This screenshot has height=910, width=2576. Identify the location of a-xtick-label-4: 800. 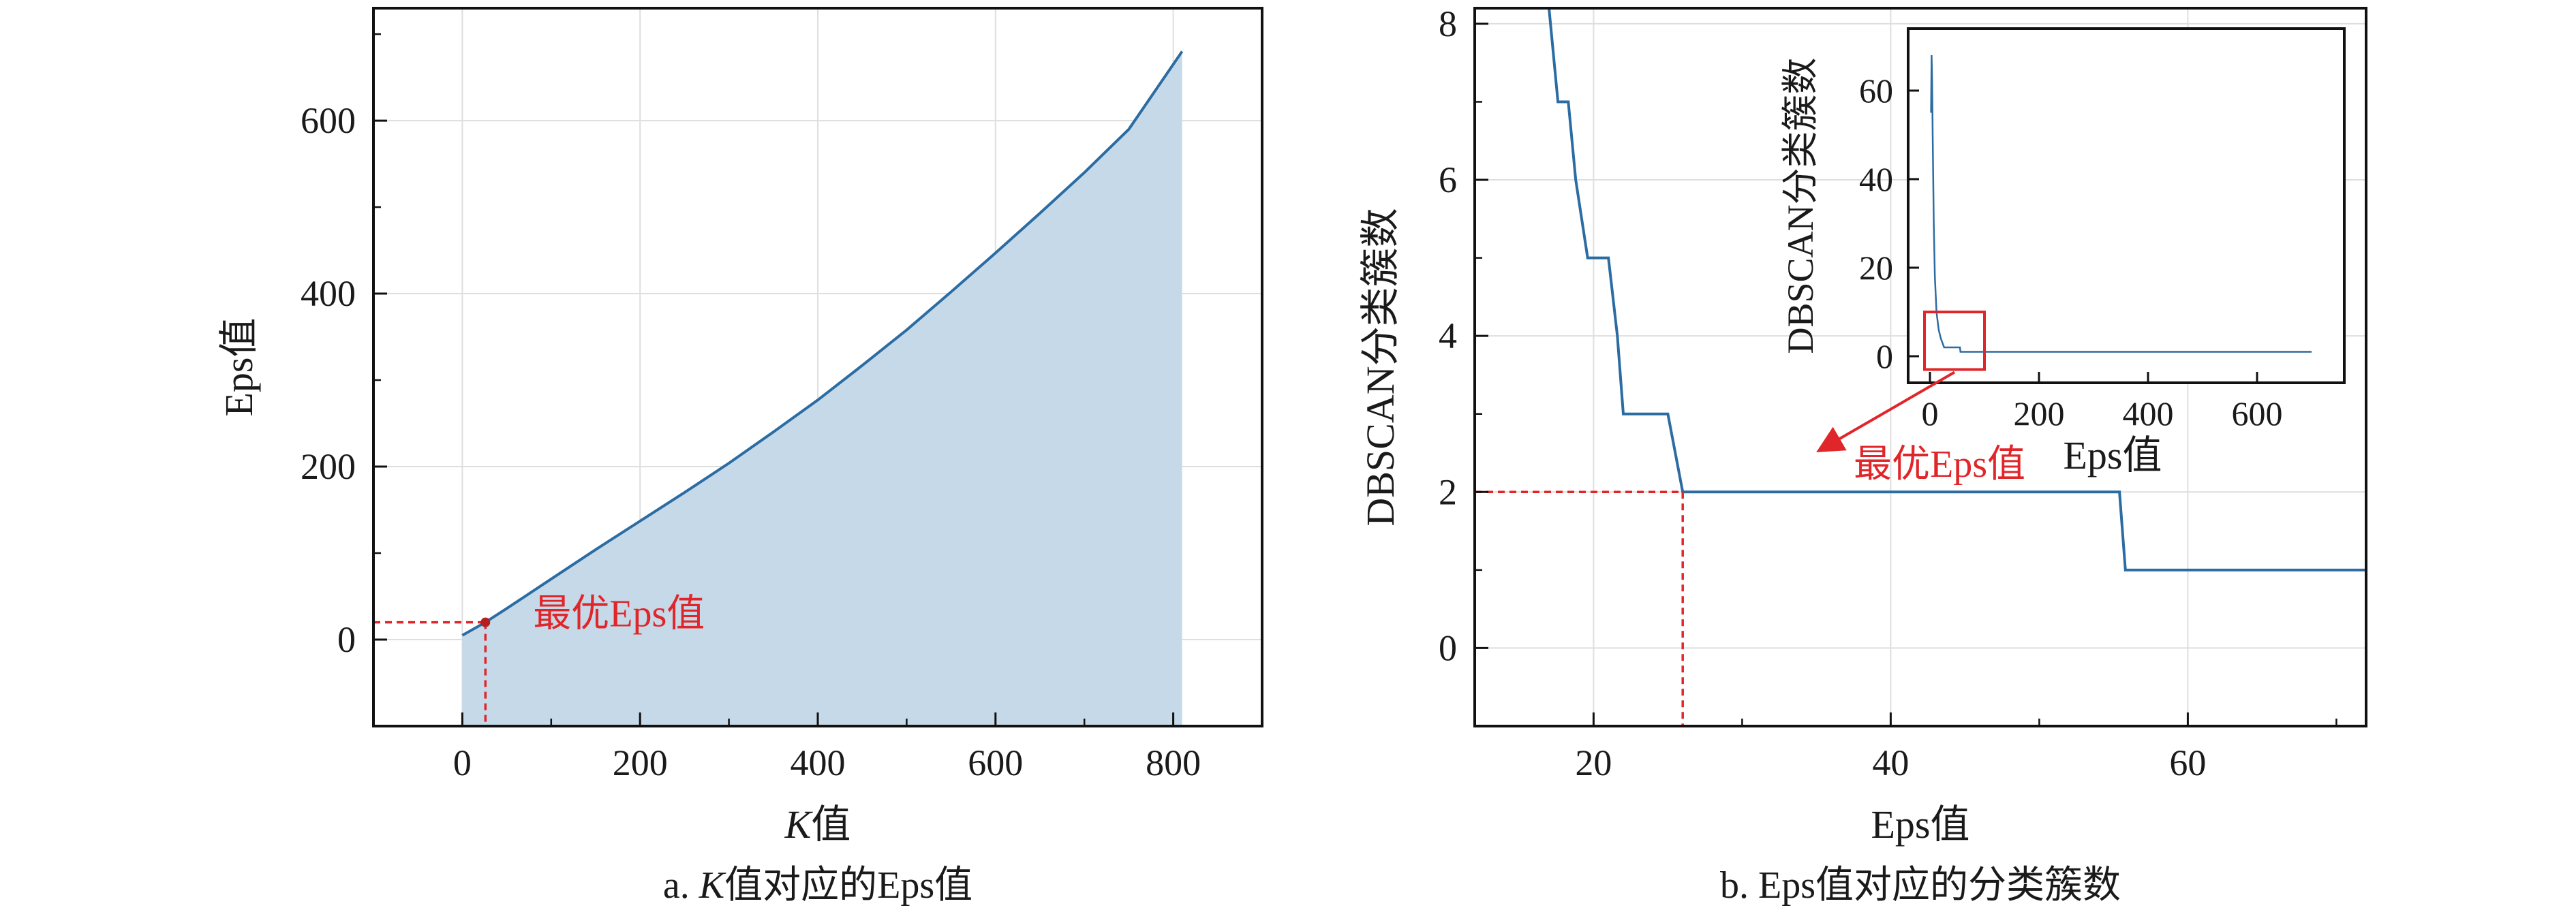
(1173, 762).